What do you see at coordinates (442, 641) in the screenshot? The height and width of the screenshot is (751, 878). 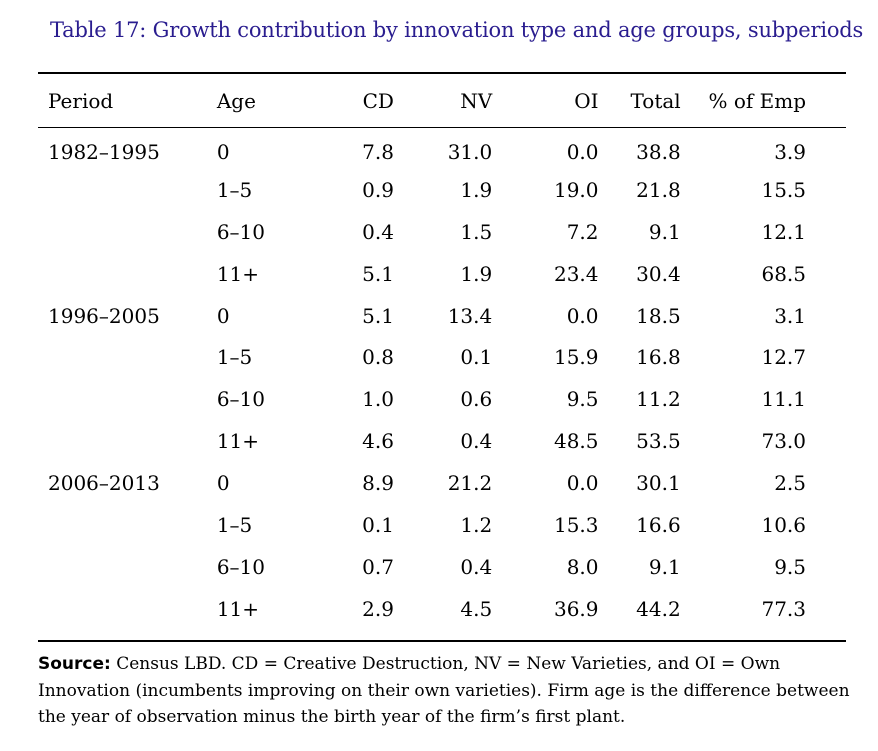 I see `bottom-rule` at bounding box center [442, 641].